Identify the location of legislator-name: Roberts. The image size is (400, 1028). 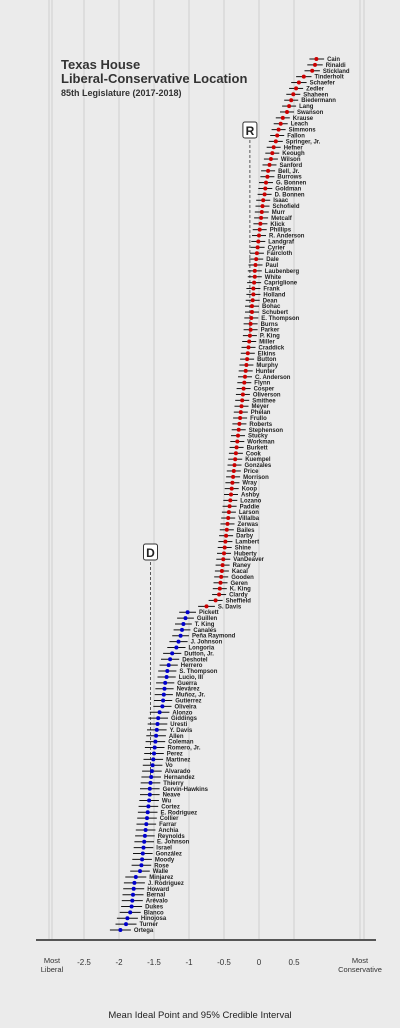
(260, 425).